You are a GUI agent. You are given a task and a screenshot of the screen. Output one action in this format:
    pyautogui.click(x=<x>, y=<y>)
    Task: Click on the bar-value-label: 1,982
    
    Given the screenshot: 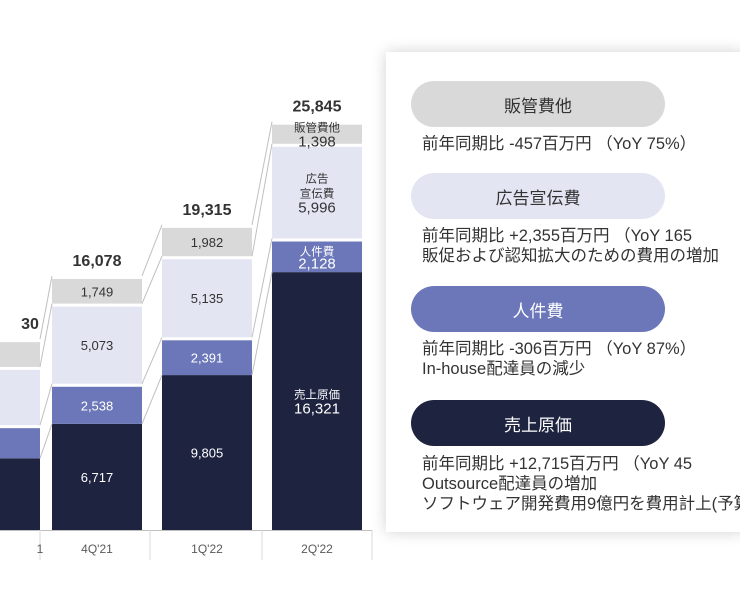 What is the action you would take?
    pyautogui.click(x=207, y=242)
    